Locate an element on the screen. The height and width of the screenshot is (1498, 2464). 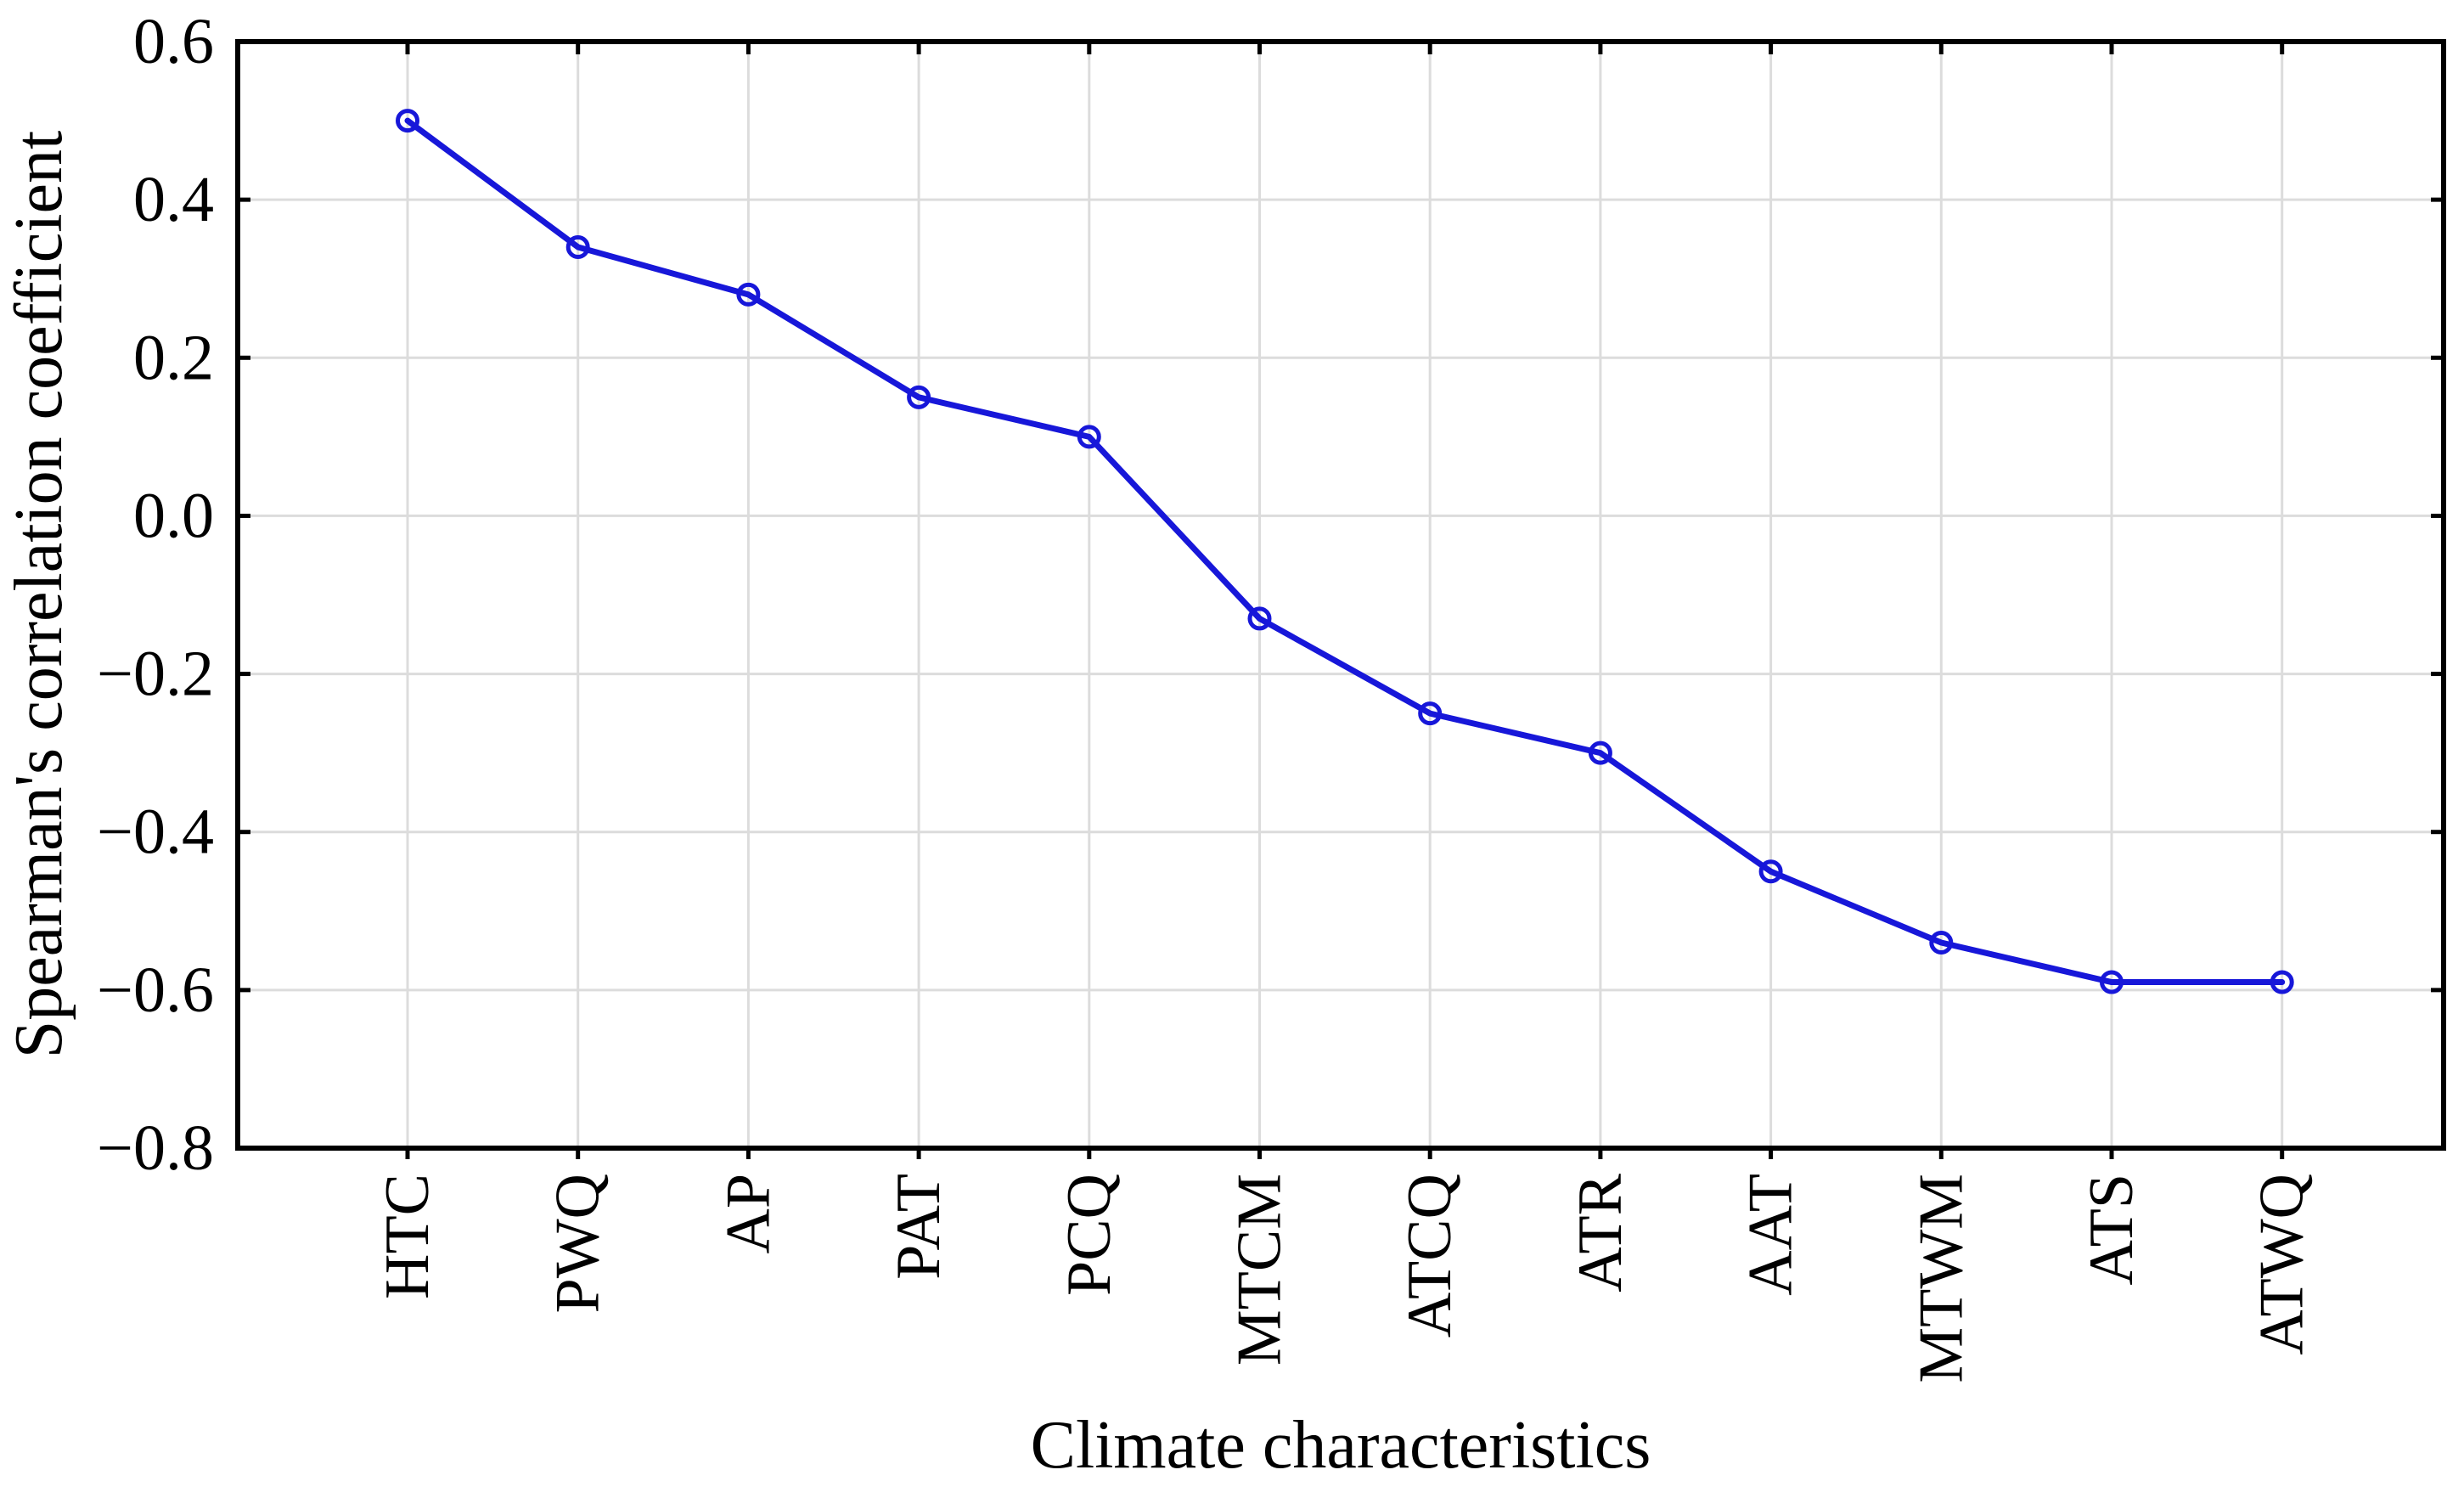
y-axis-title: Spearman's correlation coefficient is located at coordinates (39, 594).